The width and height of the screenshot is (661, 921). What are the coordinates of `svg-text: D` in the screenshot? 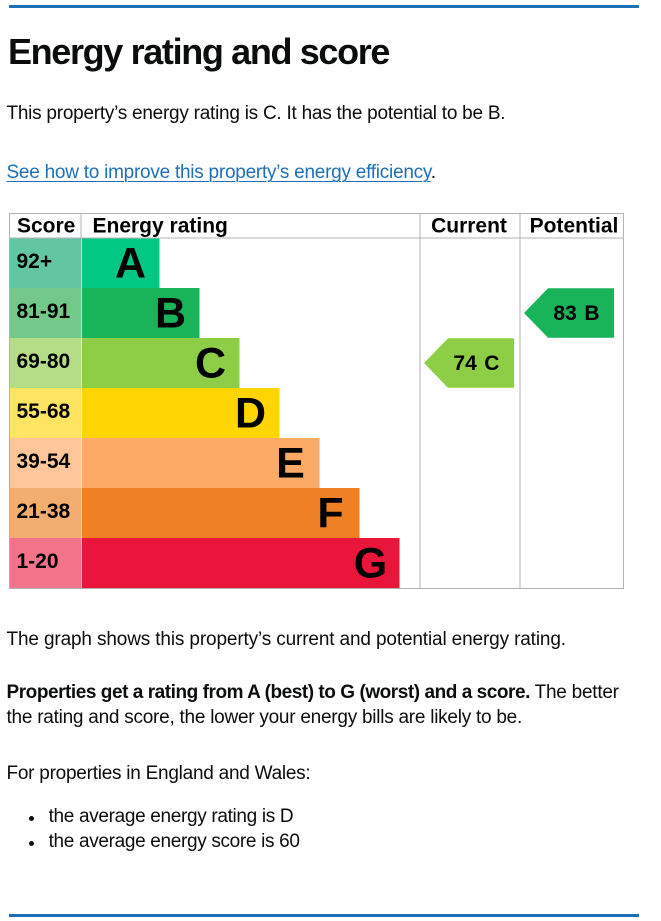 It's located at (249, 413).